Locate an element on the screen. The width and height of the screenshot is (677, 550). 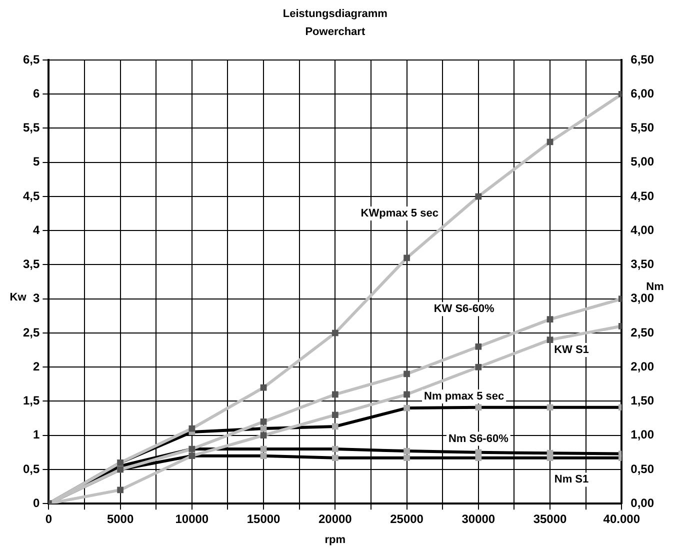
y-tick-label: 2 is located at coordinates (36, 366).